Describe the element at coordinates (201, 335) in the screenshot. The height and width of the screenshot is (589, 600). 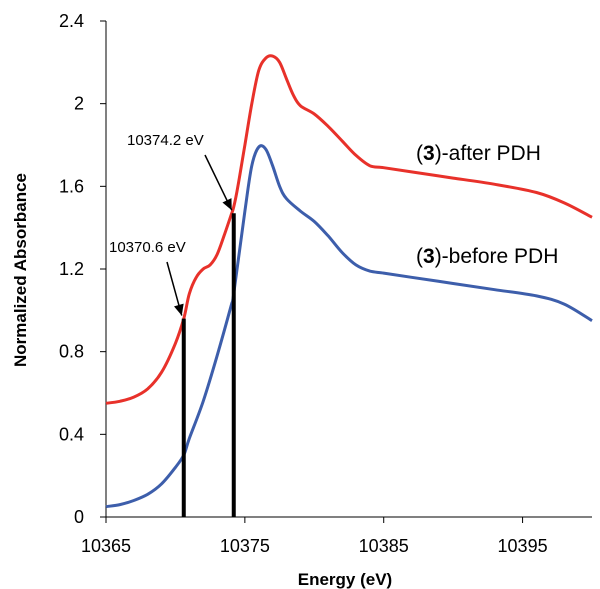
I see `edge-markers` at that location.